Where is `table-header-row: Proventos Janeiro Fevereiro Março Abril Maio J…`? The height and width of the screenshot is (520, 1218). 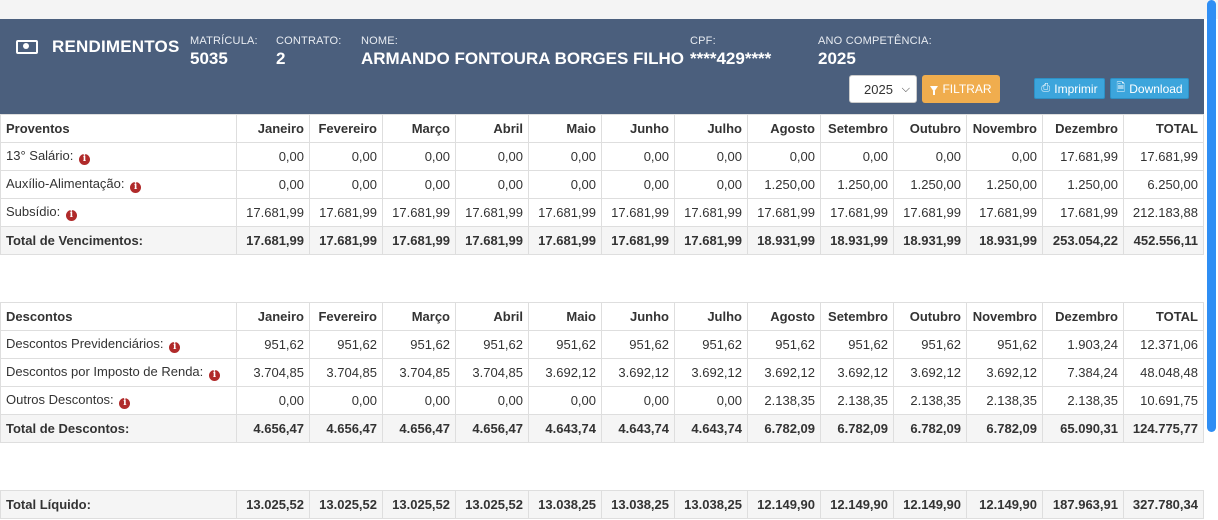 table-header-row: Proventos Janeiro Fevereiro Março Abril Maio J… is located at coordinates (602, 128).